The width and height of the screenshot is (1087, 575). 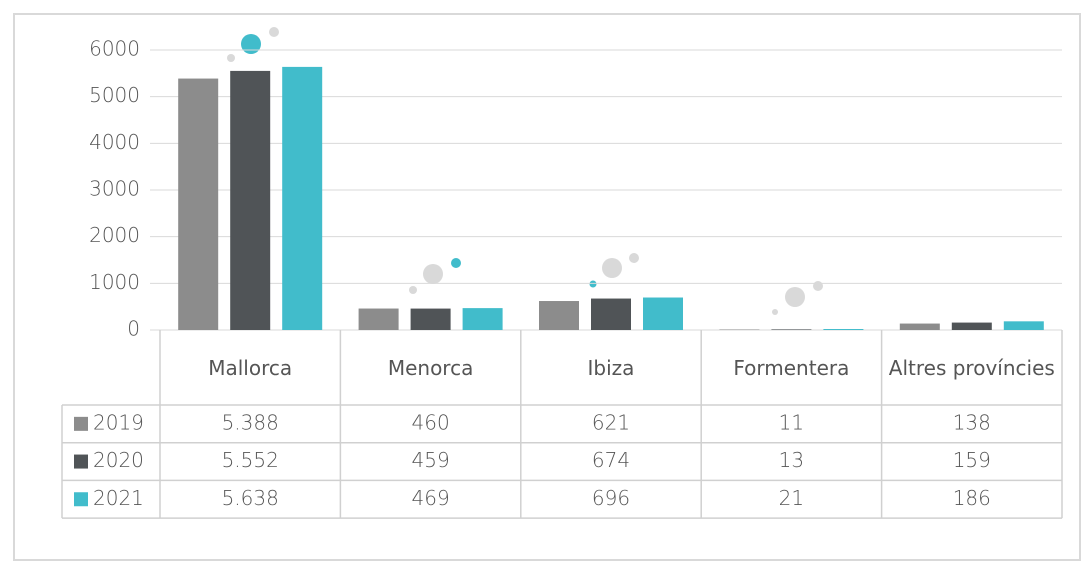 What do you see at coordinates (114, 235) in the screenshot?
I see `y-tick-label: 2000` at bounding box center [114, 235].